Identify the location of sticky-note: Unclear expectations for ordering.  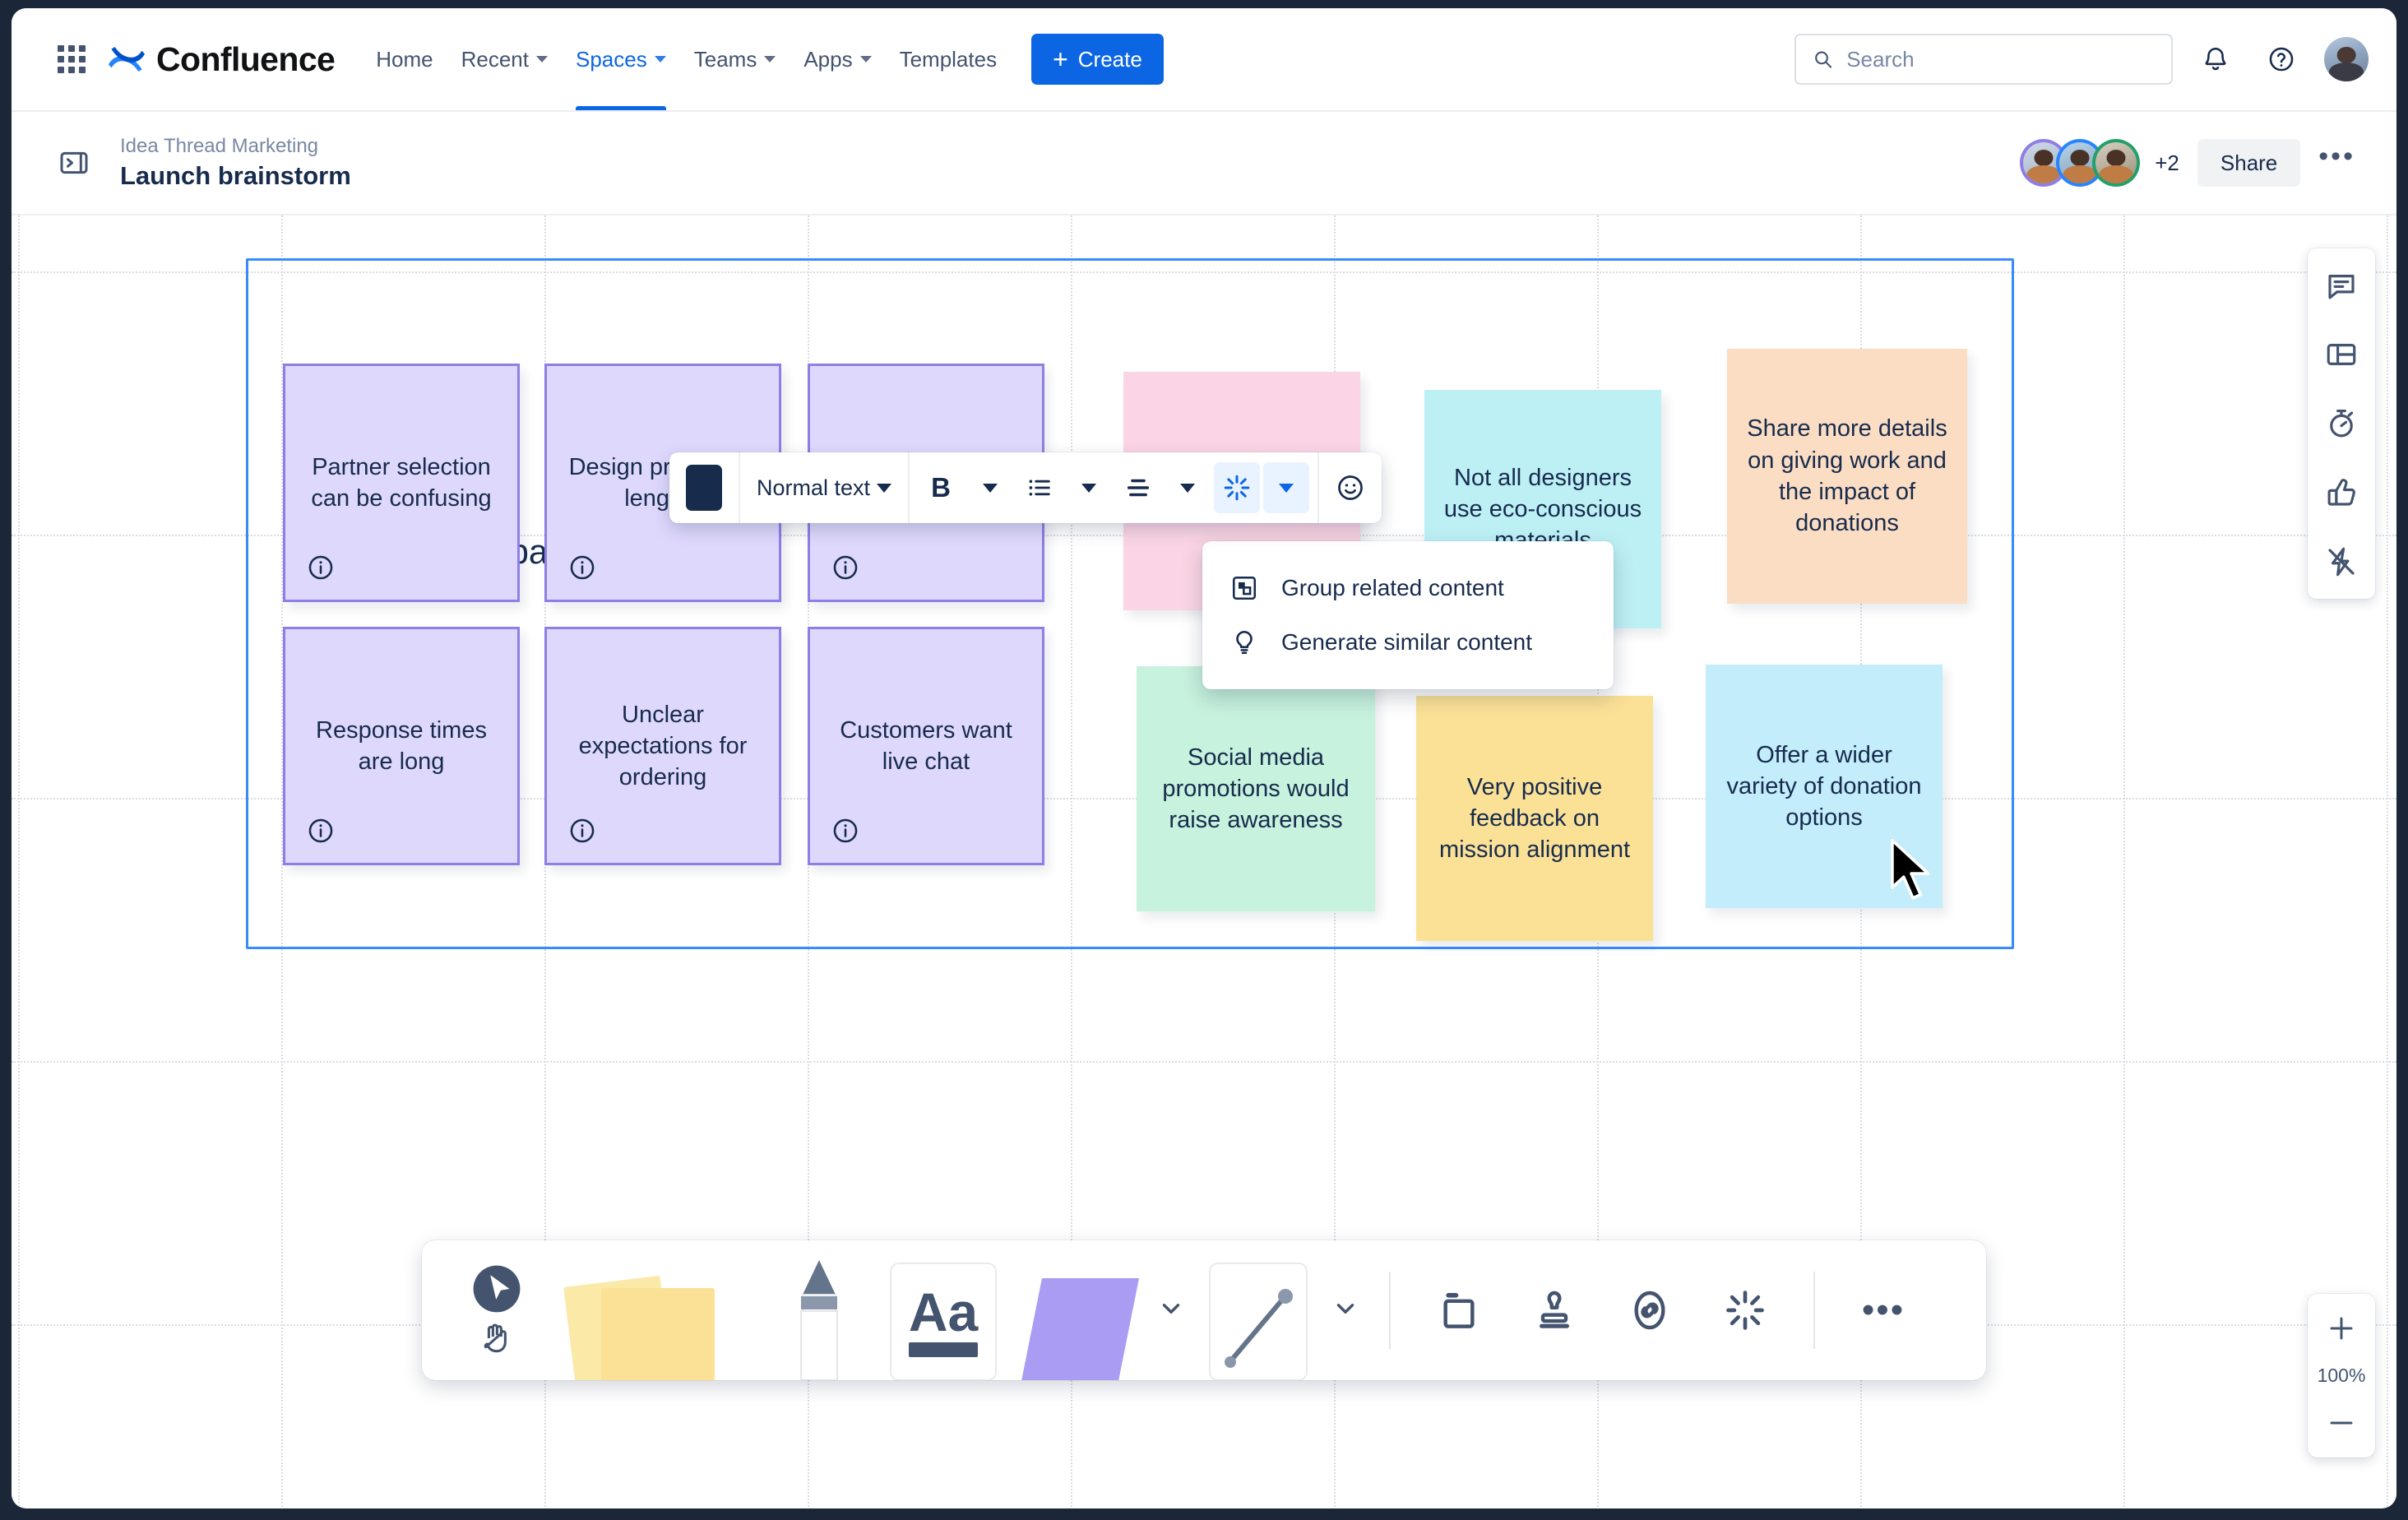
(662, 746).